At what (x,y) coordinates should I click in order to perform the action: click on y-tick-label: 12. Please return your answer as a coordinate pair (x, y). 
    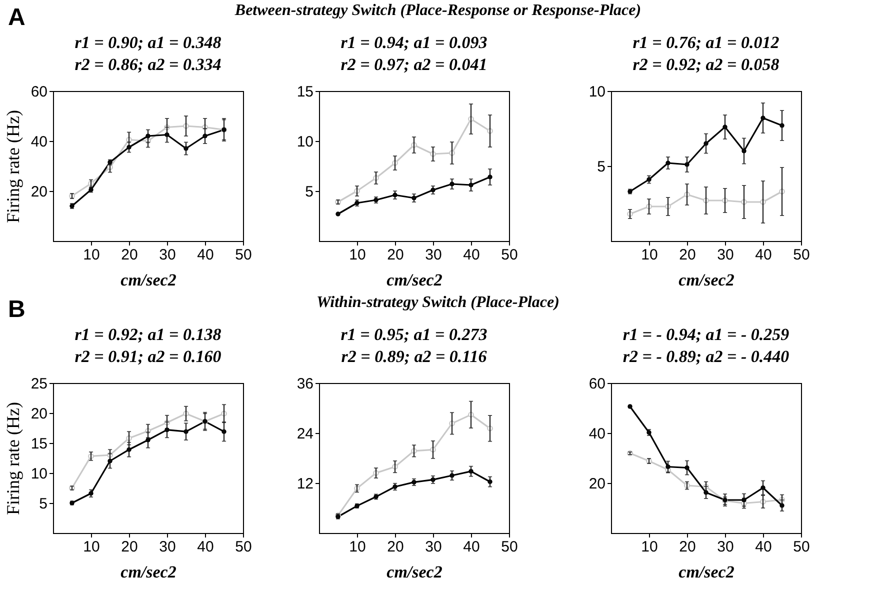
    Looking at the image, I should click on (305, 484).